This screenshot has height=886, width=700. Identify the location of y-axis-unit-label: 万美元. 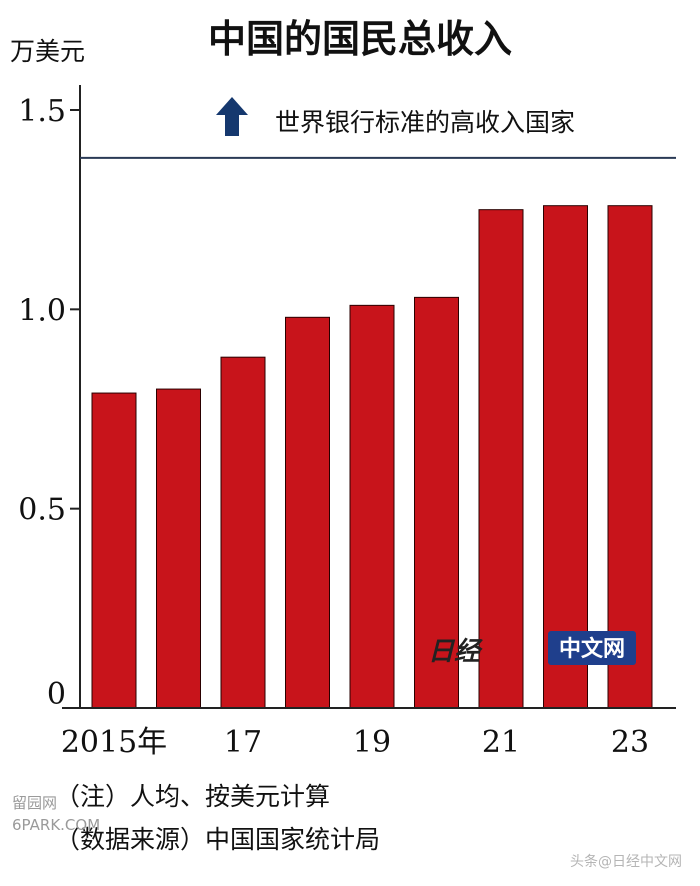
(47, 51).